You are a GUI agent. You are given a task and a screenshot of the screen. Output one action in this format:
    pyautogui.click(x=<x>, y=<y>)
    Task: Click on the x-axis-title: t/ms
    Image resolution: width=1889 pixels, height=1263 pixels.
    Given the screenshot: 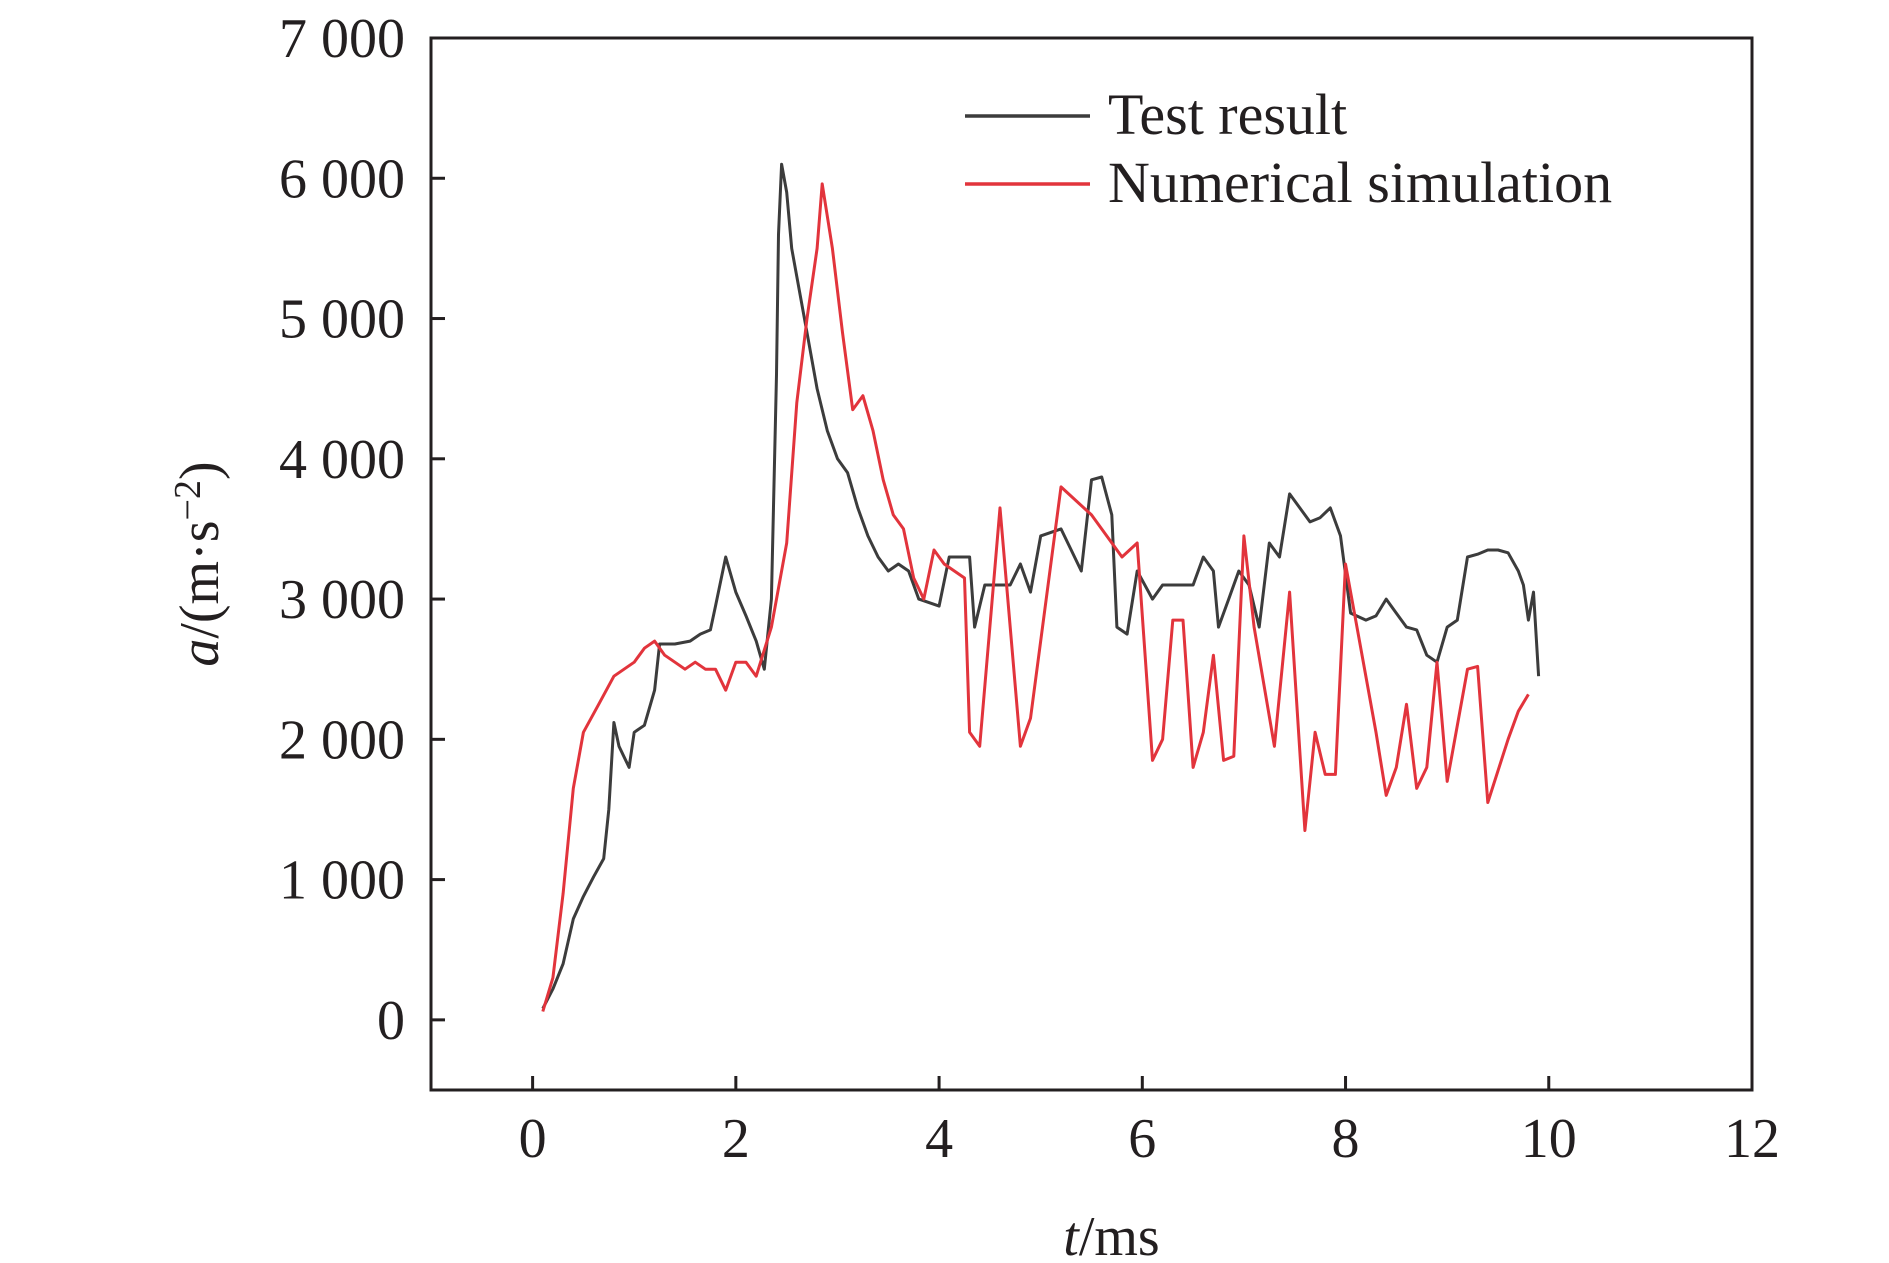 What is the action you would take?
    pyautogui.click(x=1111, y=1234)
    